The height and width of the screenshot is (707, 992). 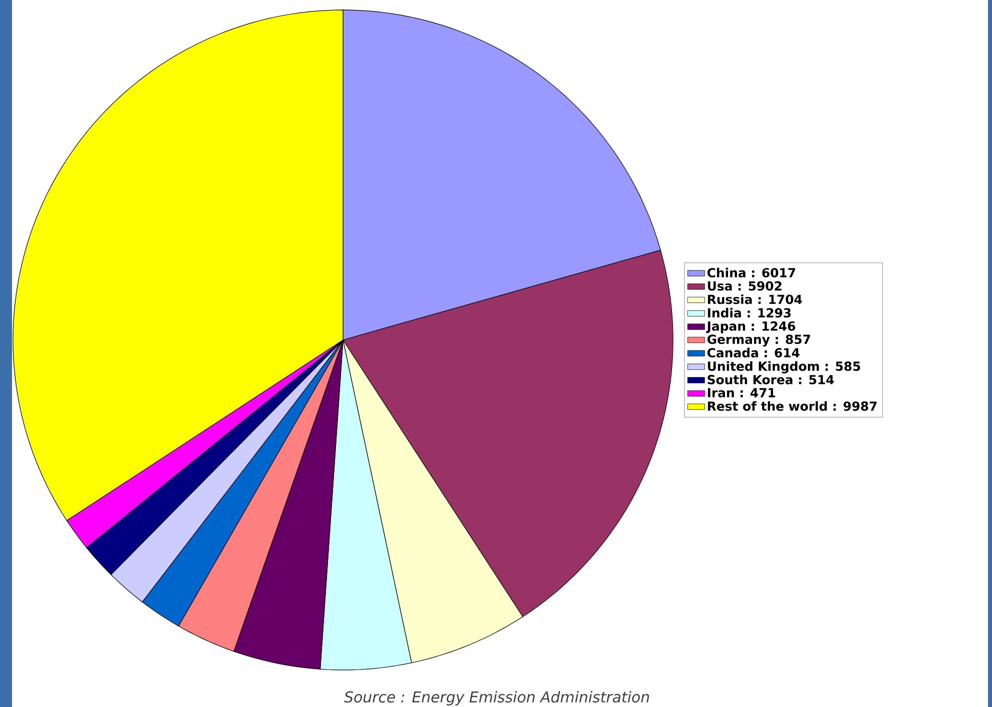 I want to click on legend-label: United Kingdom : 585, so click(x=784, y=367).